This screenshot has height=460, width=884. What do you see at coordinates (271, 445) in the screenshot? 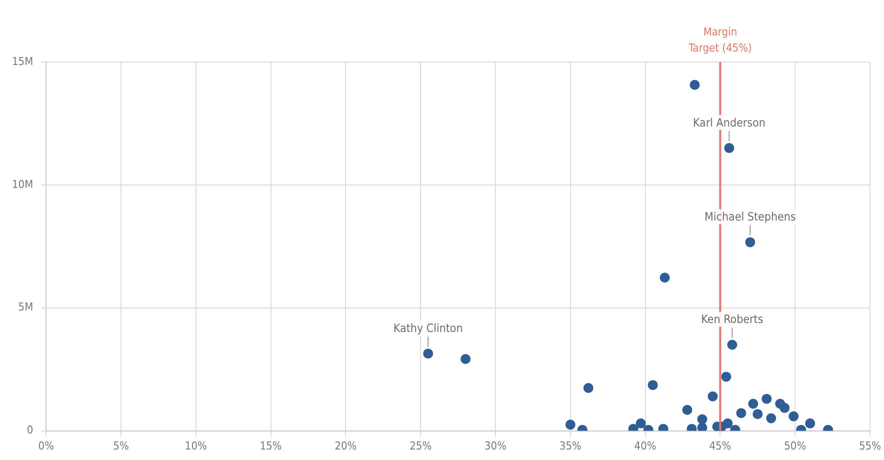
I see `x-tick-label: 15%` at bounding box center [271, 445].